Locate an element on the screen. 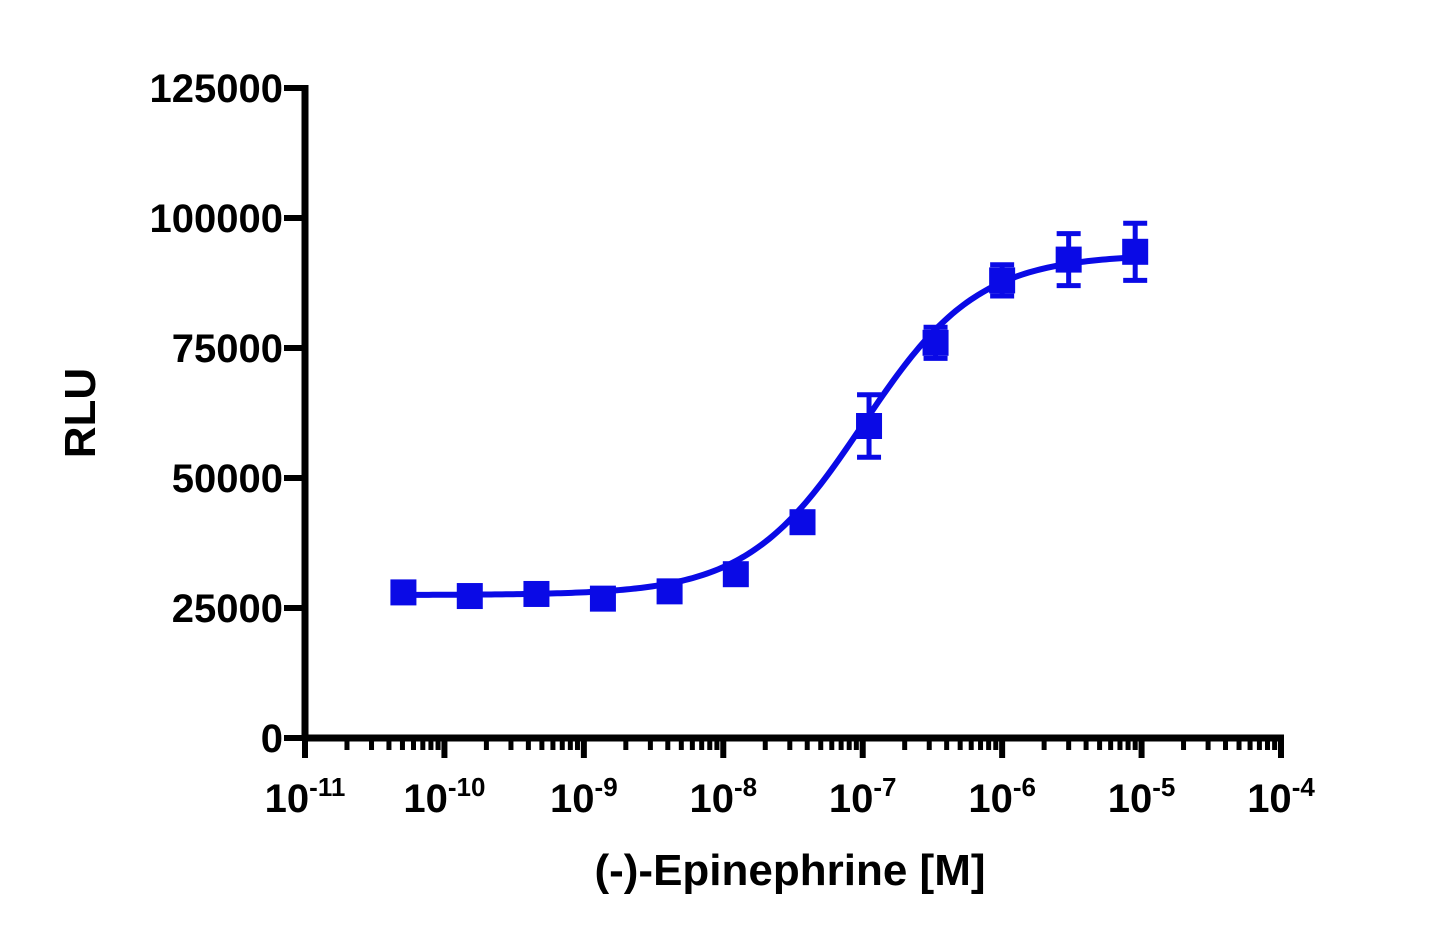 This screenshot has width=1430, height=943. y-tick-label: 0 is located at coordinates (272, 739).